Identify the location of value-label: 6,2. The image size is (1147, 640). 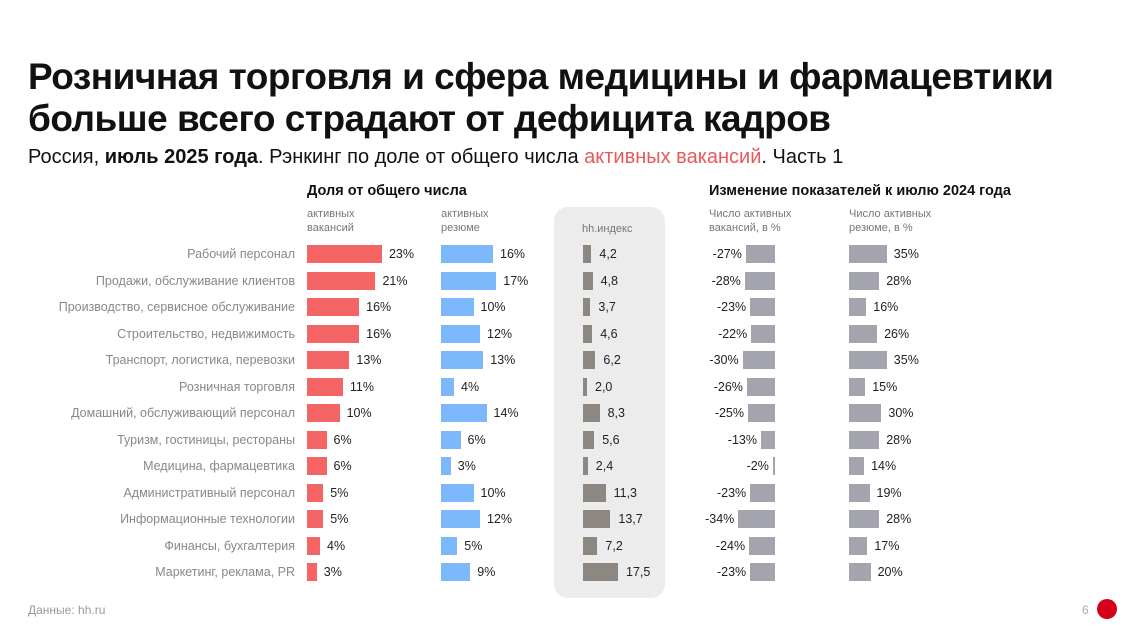
(612, 360).